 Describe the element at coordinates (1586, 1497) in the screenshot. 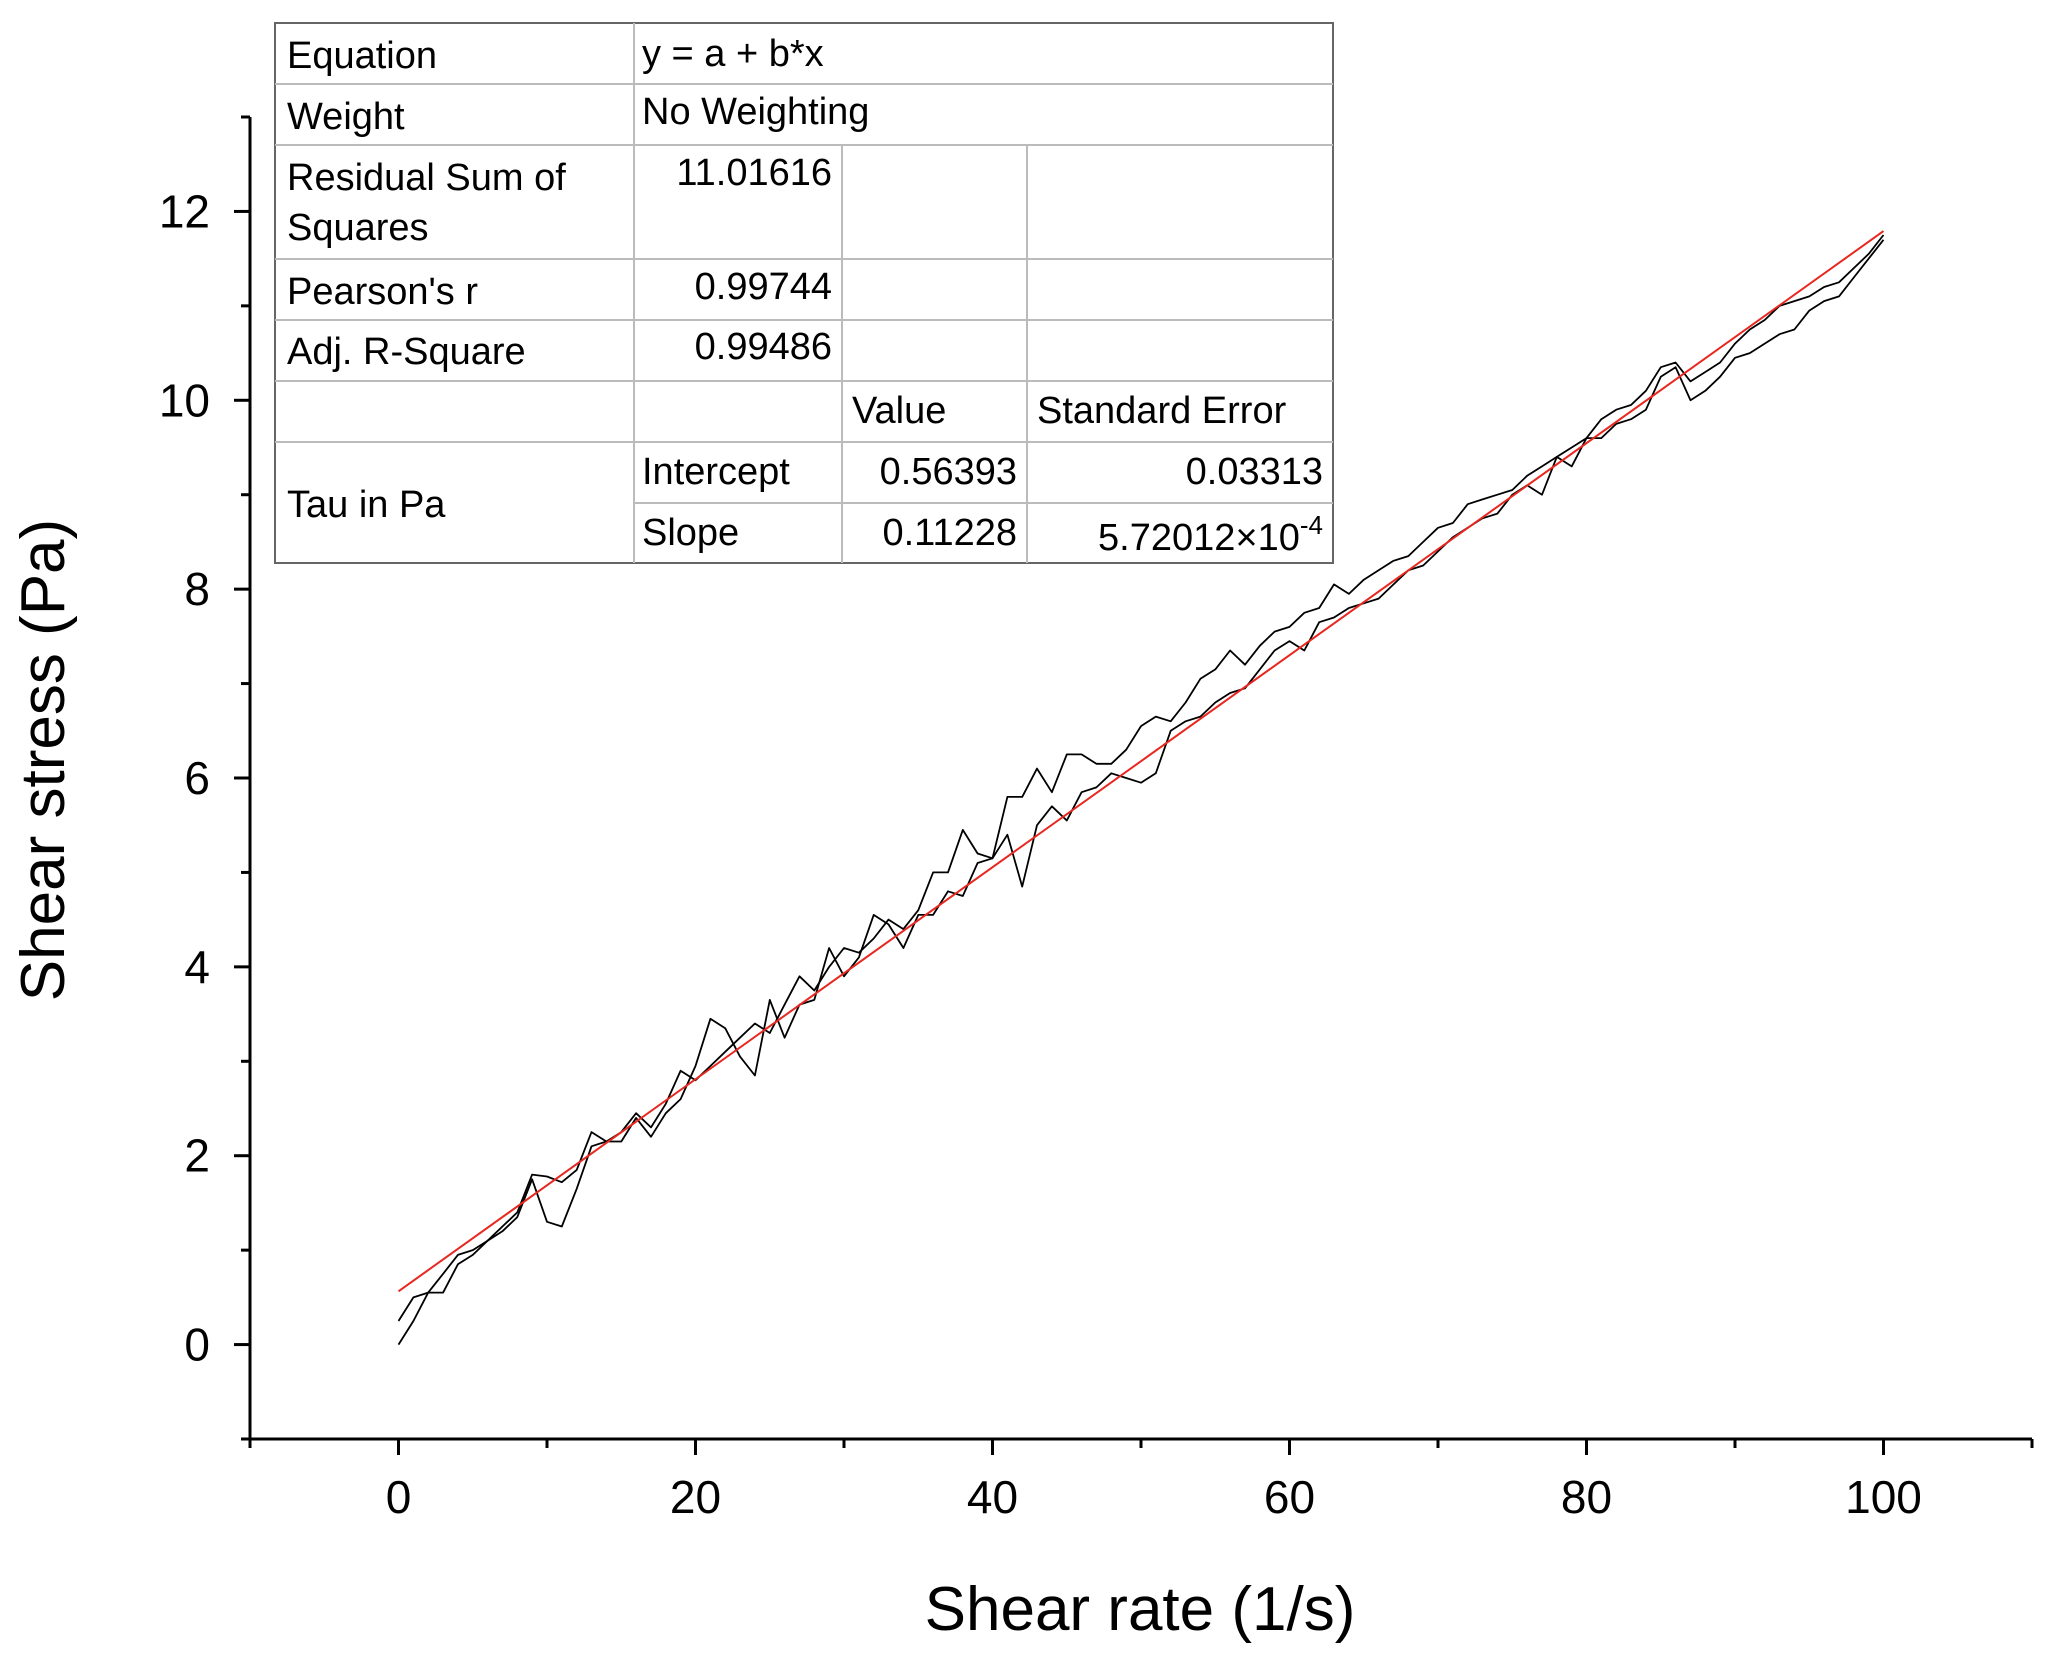

I see `x-tick-label: 80` at that location.